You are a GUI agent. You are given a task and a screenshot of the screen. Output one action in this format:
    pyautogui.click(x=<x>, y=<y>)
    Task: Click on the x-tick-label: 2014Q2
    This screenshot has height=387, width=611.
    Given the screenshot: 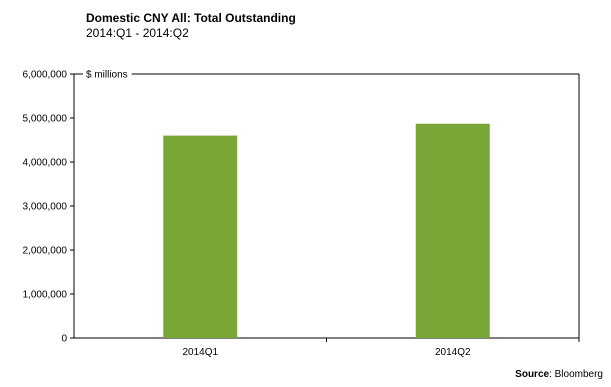 What is the action you would take?
    pyautogui.click(x=453, y=352)
    